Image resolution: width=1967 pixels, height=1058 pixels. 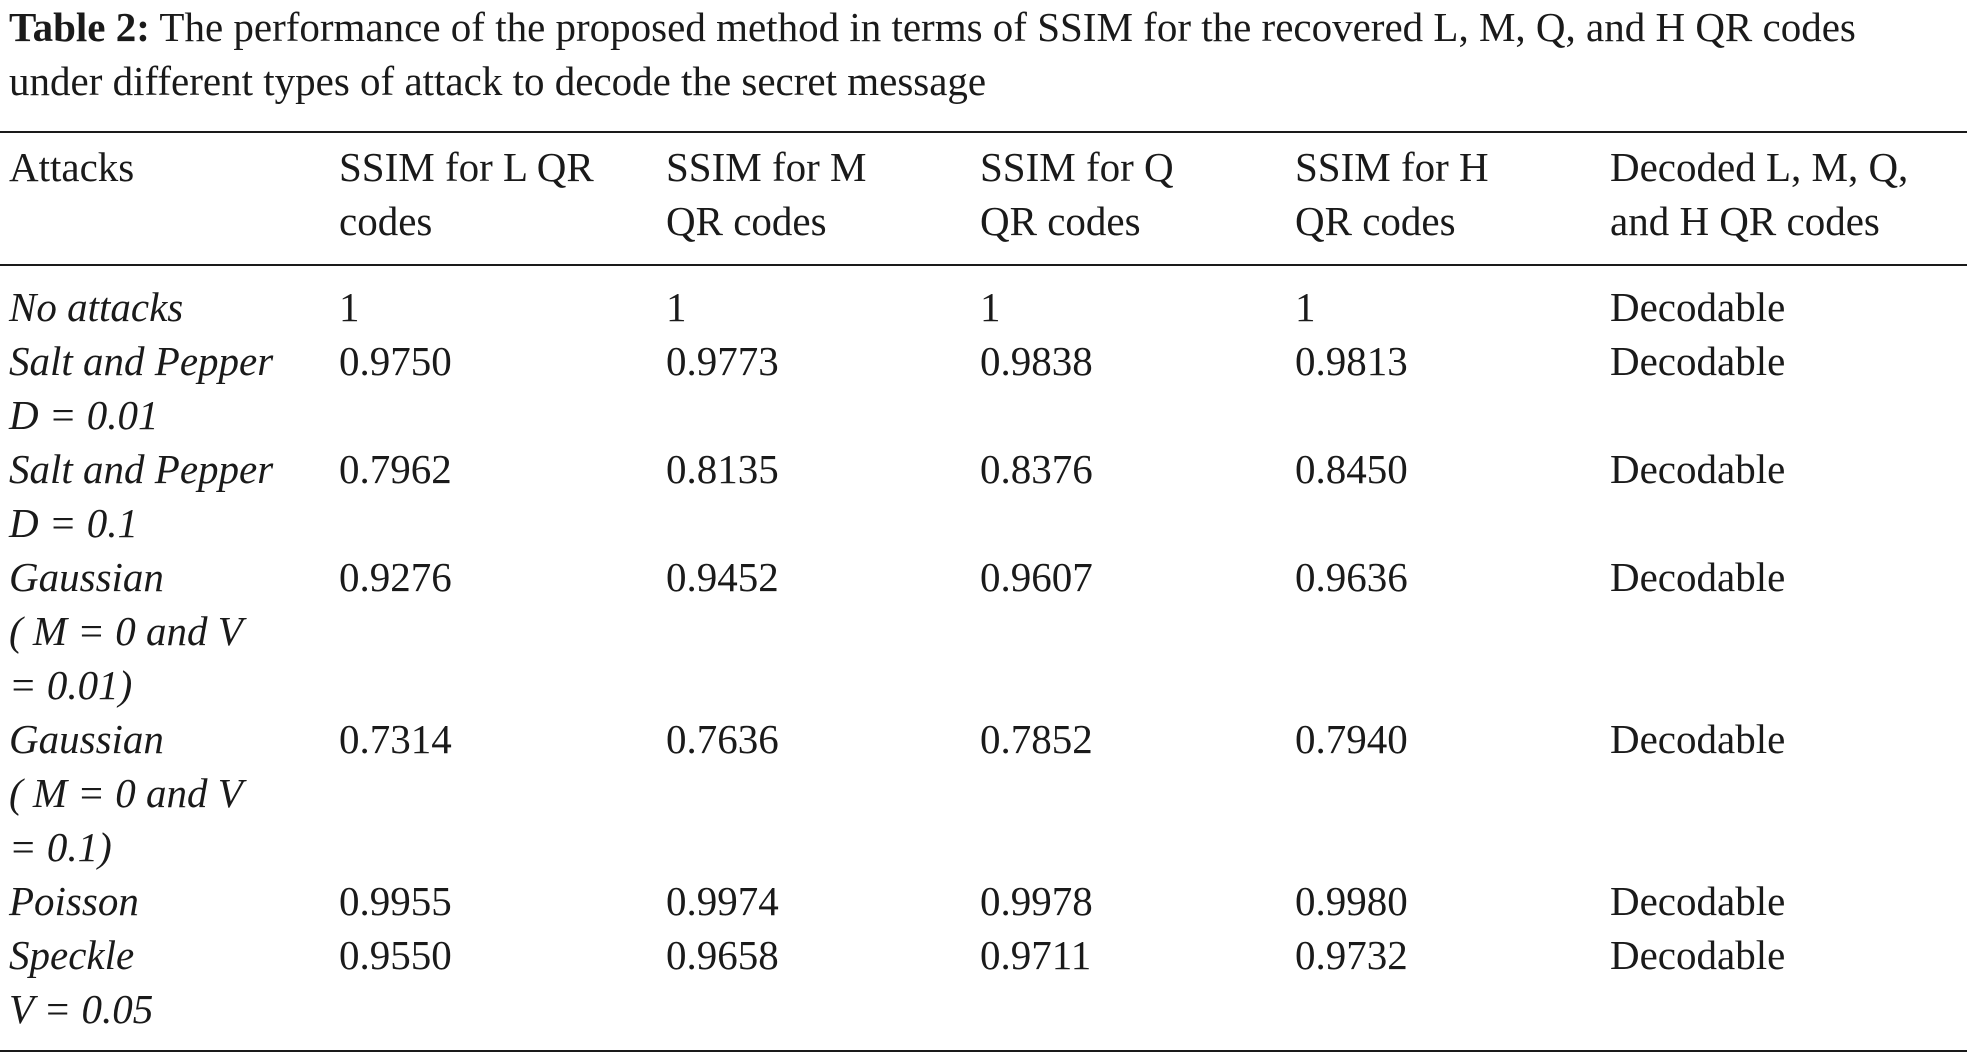 What do you see at coordinates (722, 901) in the screenshot?
I see `ssim-m-cell: 0.9974` at bounding box center [722, 901].